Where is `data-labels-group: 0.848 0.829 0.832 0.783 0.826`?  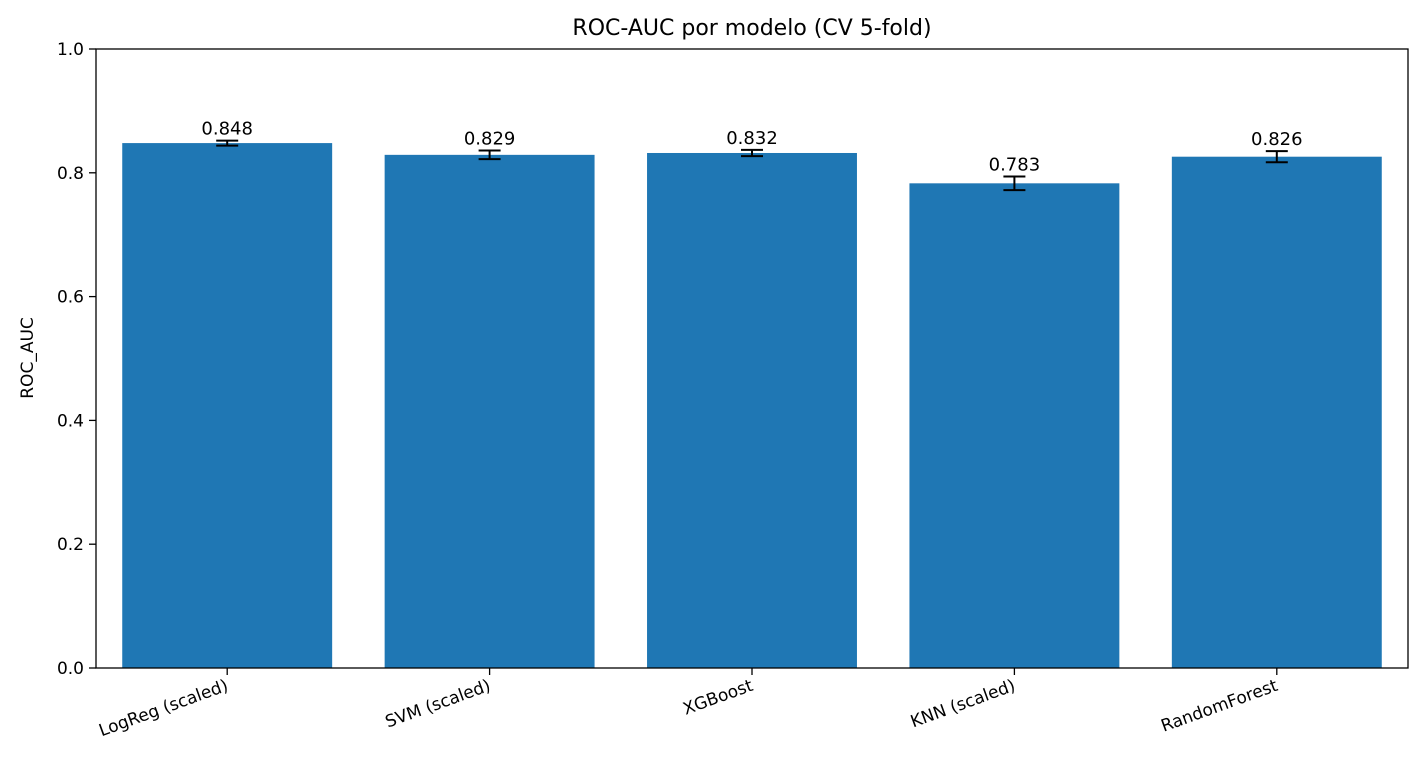 data-labels-group: 0.848 0.829 0.832 0.783 0.826 is located at coordinates (751, 147).